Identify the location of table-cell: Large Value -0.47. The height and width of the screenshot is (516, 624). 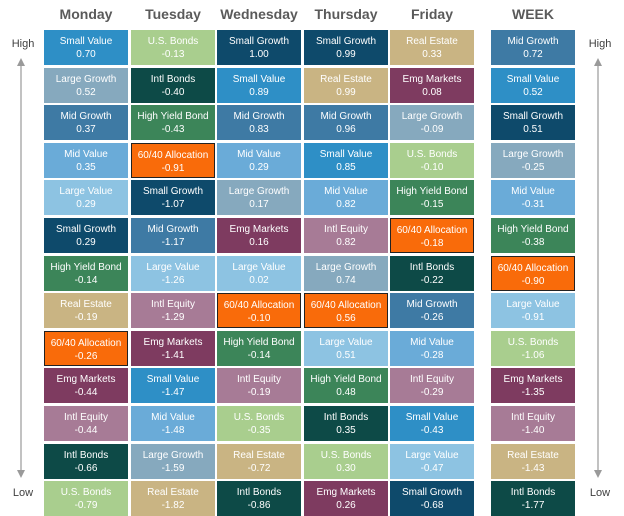
(432, 461).